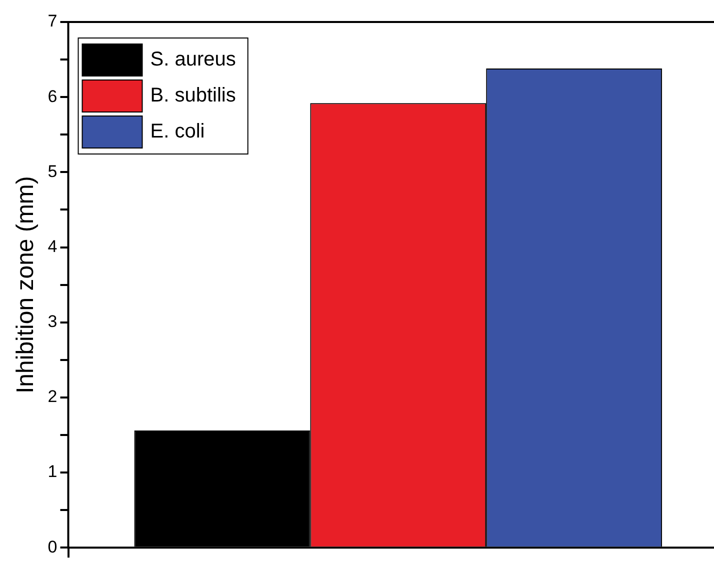 The image size is (714, 586). What do you see at coordinates (53, 546) in the screenshot?
I see `y-tick-label: 0` at bounding box center [53, 546].